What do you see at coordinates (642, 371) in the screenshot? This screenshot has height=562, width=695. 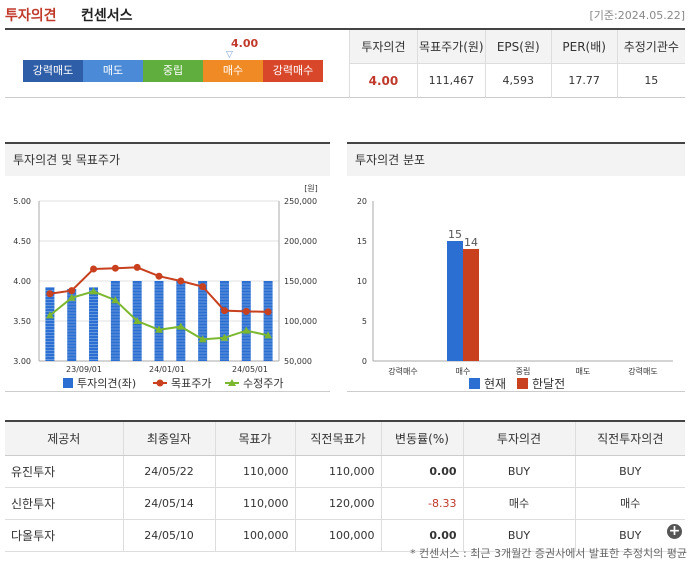 I see `category-label: 강력매도` at bounding box center [642, 371].